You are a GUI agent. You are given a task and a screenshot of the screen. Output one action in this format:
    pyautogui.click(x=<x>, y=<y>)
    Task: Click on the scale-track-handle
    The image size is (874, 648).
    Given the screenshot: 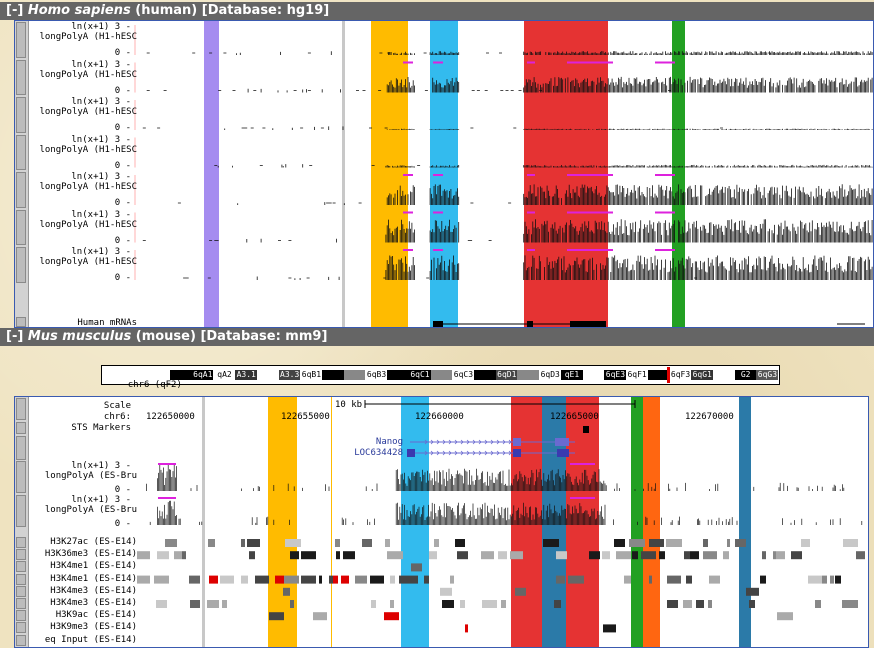 What is the action you would take?
    pyautogui.click(x=21, y=409)
    